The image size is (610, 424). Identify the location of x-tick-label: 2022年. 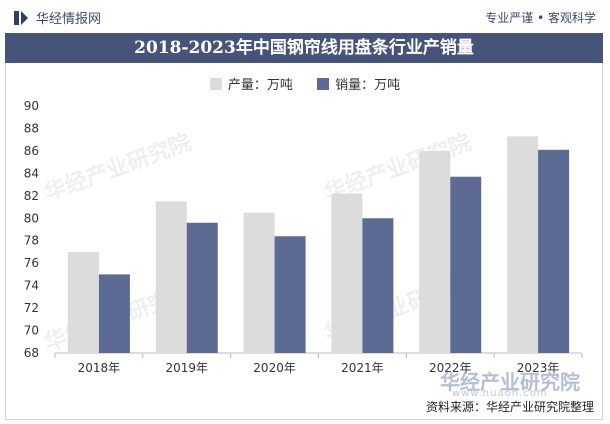
(450, 368).